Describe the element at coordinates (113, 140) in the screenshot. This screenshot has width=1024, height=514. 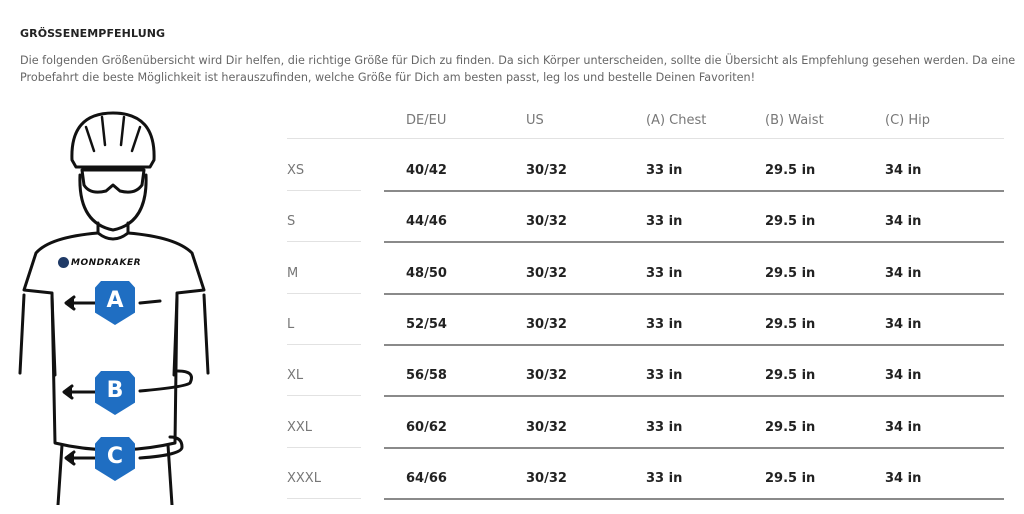
I see `helmet-icon` at that location.